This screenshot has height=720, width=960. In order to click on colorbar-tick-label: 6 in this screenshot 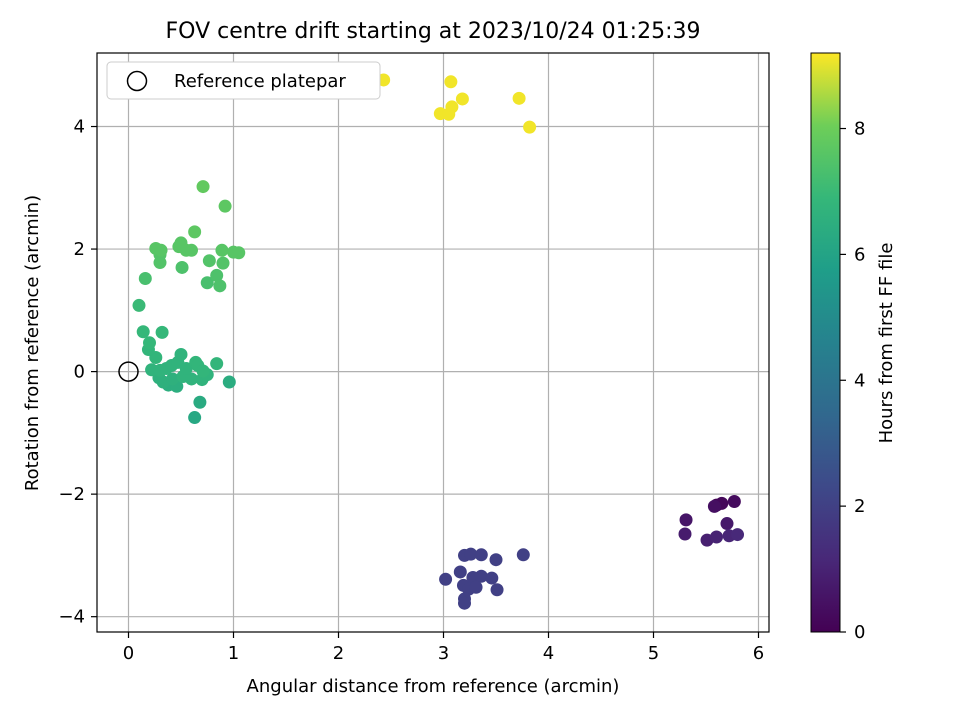, I will do `click(859, 254)`.